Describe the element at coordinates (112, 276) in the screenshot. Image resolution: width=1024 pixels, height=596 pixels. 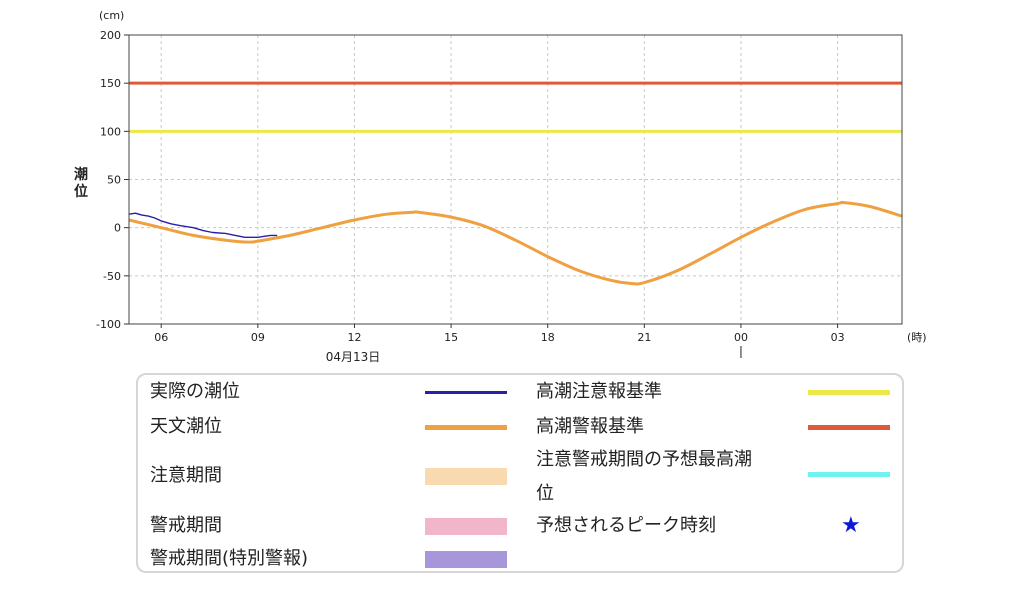
I see `y-tick-label: -50` at that location.